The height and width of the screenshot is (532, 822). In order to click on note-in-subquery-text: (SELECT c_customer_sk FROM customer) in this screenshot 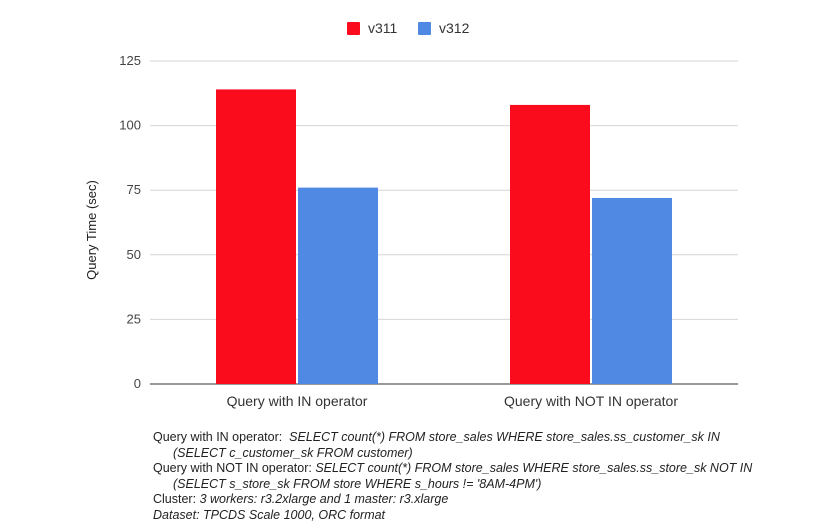, I will do `click(293, 452)`.